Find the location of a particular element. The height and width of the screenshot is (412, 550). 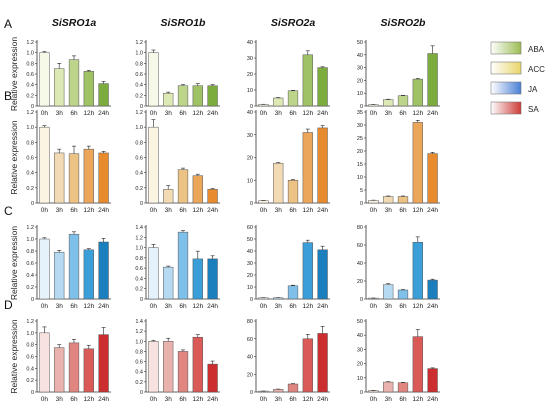

legend-swatch-ACC is located at coordinates (506, 68).